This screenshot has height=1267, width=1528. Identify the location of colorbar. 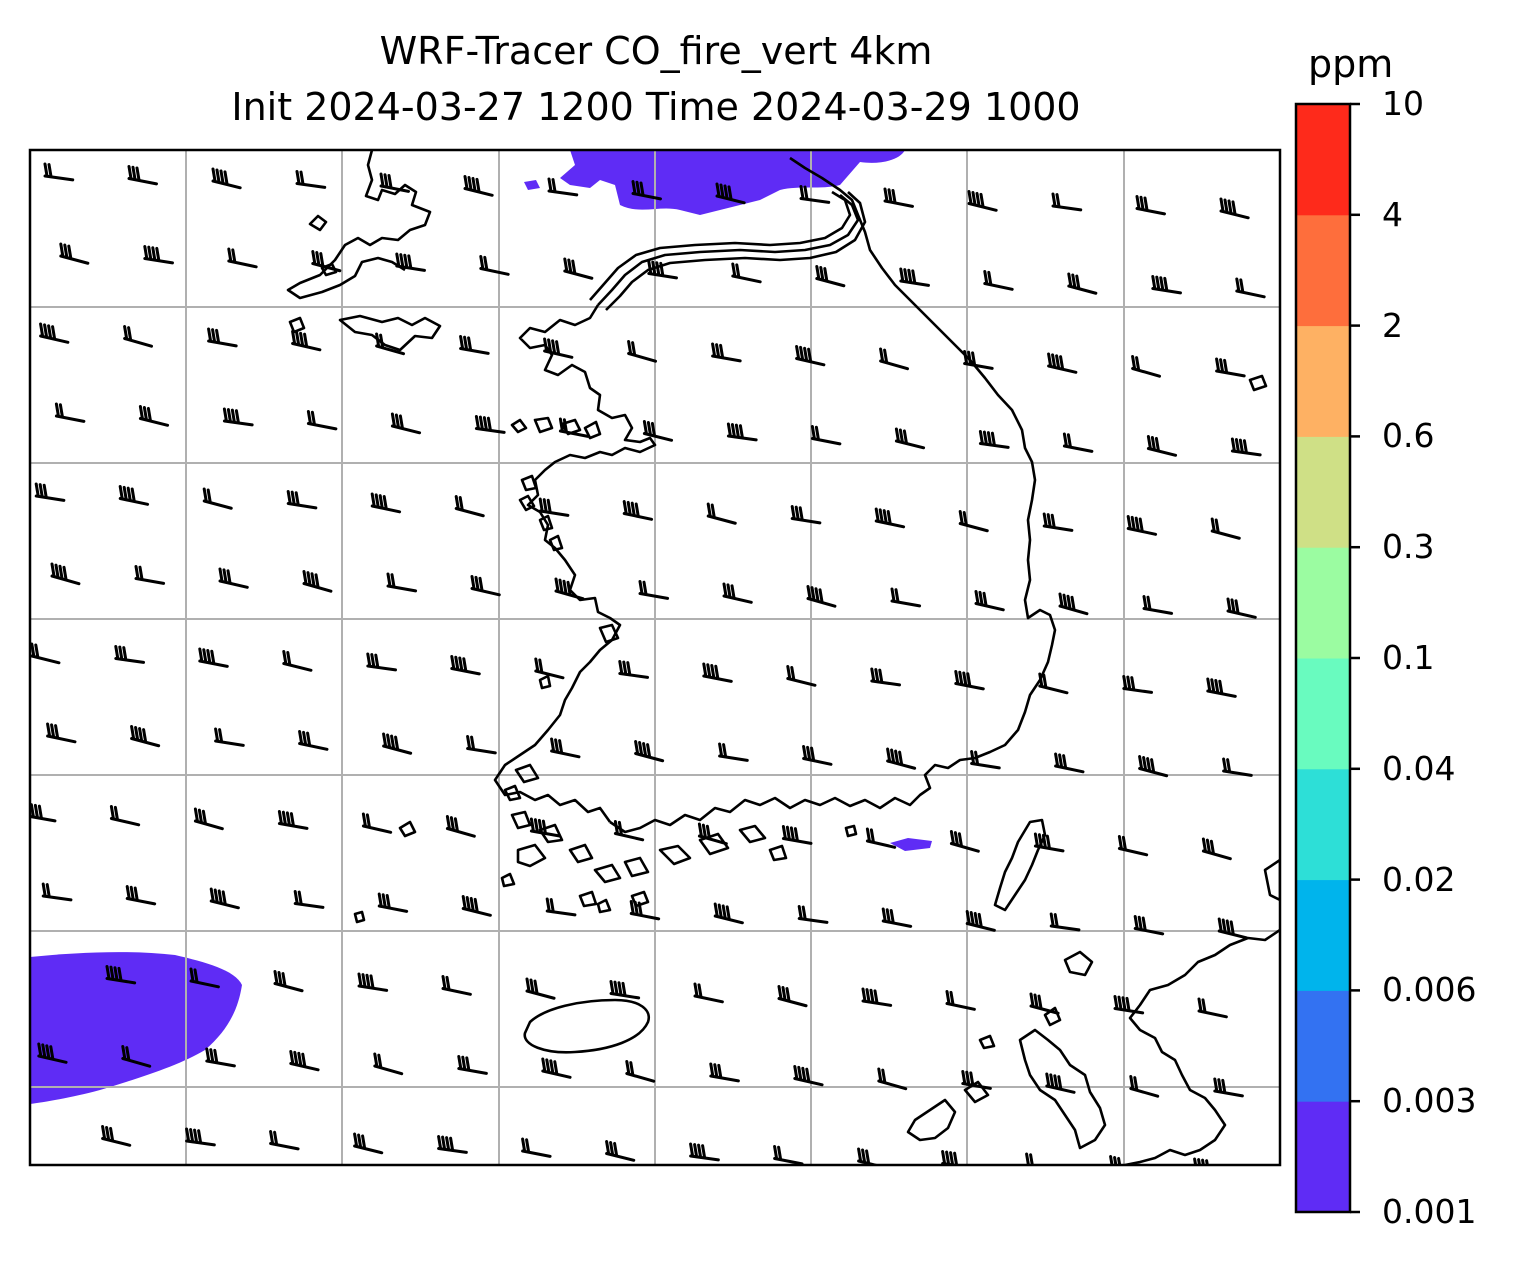
(1323, 658).